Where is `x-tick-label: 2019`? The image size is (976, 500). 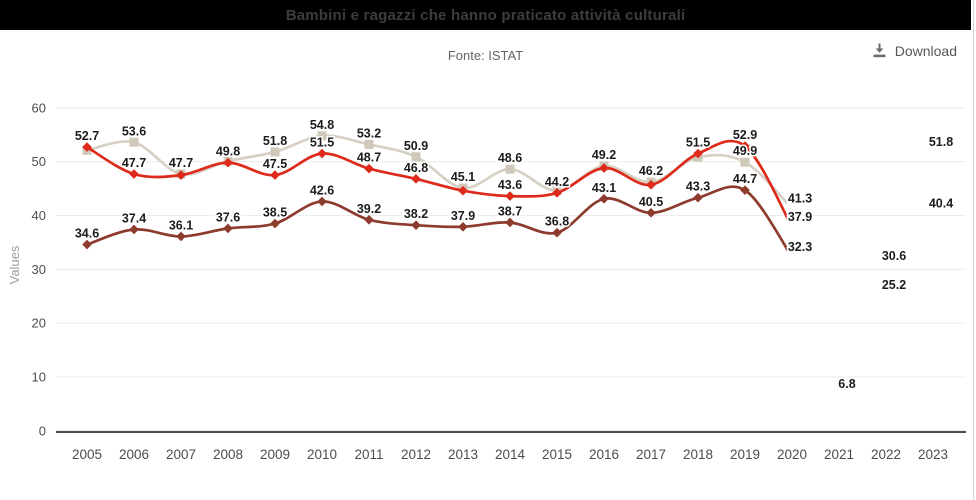 x-tick-label: 2019 is located at coordinates (745, 454).